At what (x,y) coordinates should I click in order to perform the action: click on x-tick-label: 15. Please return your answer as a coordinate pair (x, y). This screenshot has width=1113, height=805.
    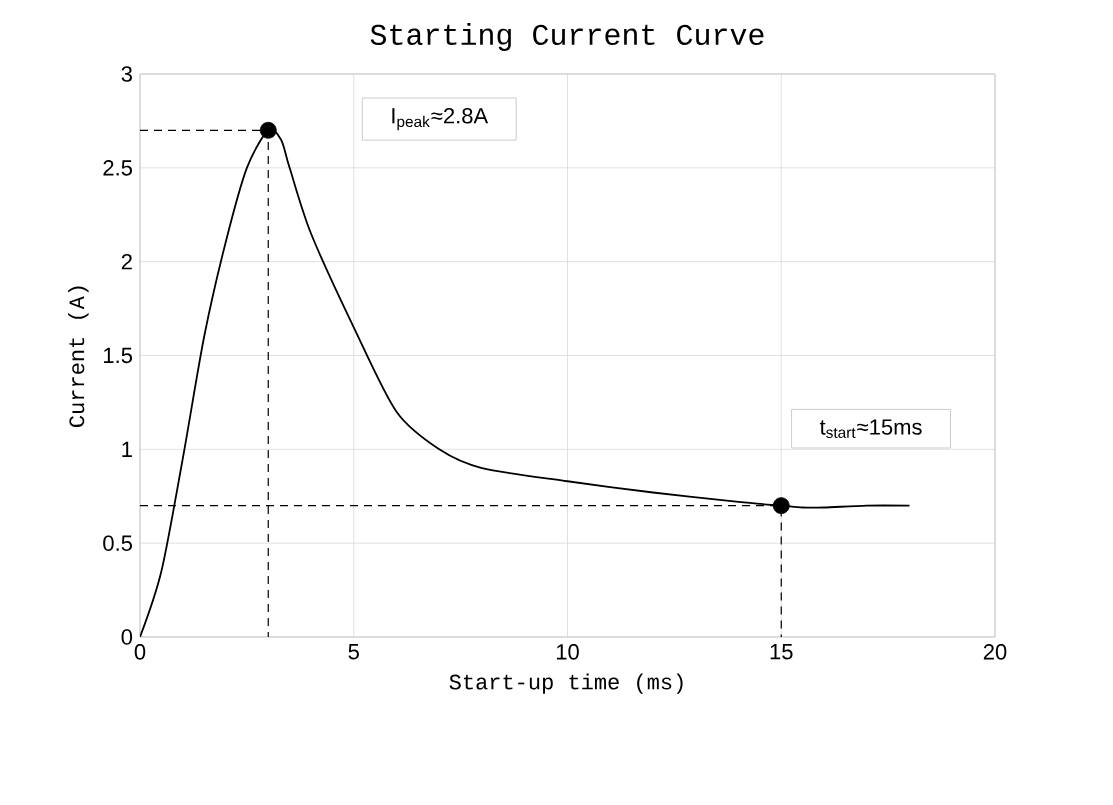
    Looking at the image, I should click on (781, 652).